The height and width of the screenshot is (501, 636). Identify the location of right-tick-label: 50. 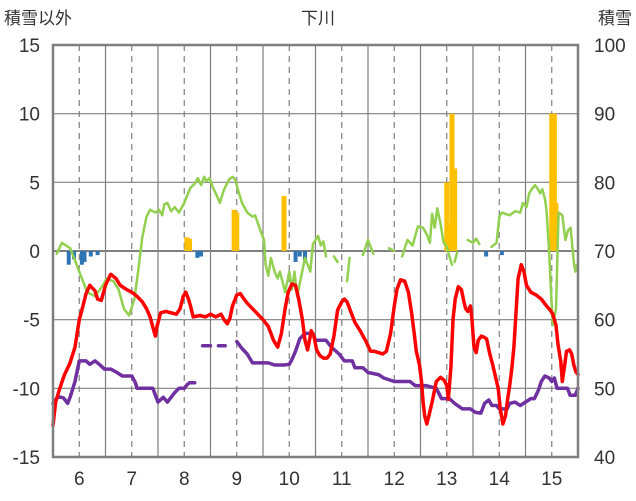
(604, 389).